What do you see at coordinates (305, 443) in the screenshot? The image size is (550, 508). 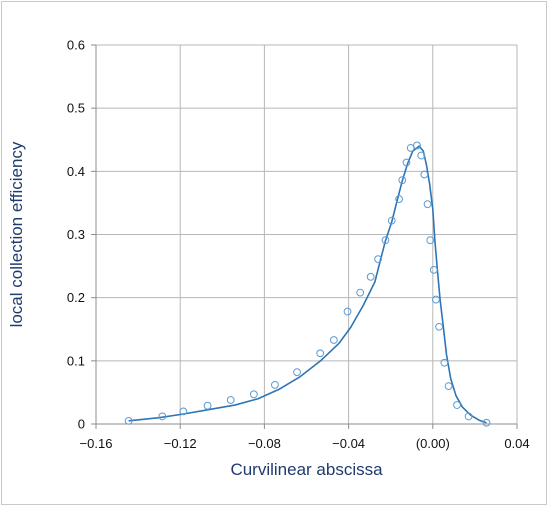 I see `x-tick-labels: −0.16 −0.12 −0.08 −0.04 (0.00) 0.04` at bounding box center [305, 443].